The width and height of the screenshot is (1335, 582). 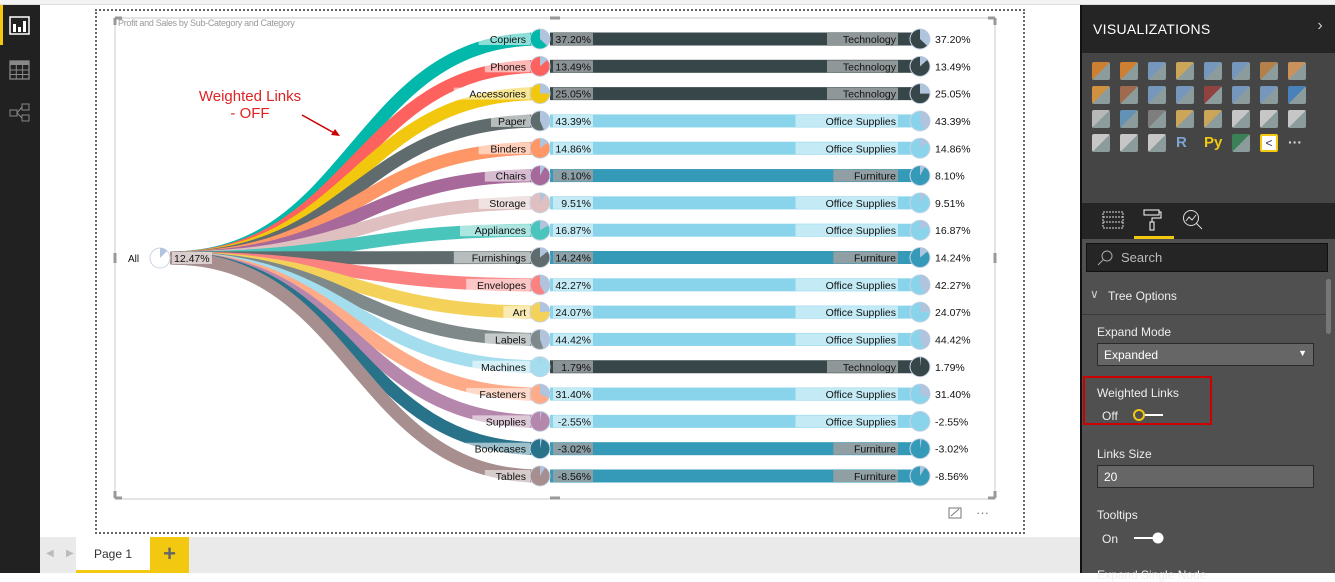 I want to click on subcategory-label: Envelopes, so click(x=501, y=286).